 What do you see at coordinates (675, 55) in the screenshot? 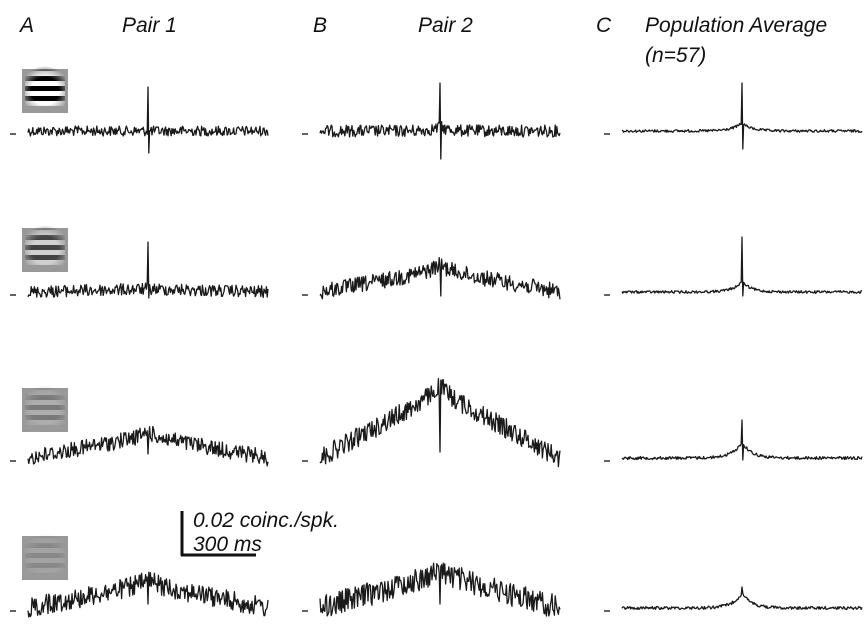
I see `panel-subtitle: (n=57)` at bounding box center [675, 55].